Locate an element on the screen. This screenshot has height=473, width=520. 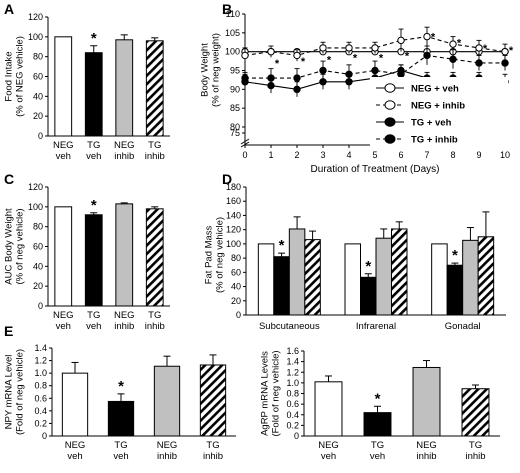
panel-e-agrp-significance-star: * is located at coordinates (378, 398).